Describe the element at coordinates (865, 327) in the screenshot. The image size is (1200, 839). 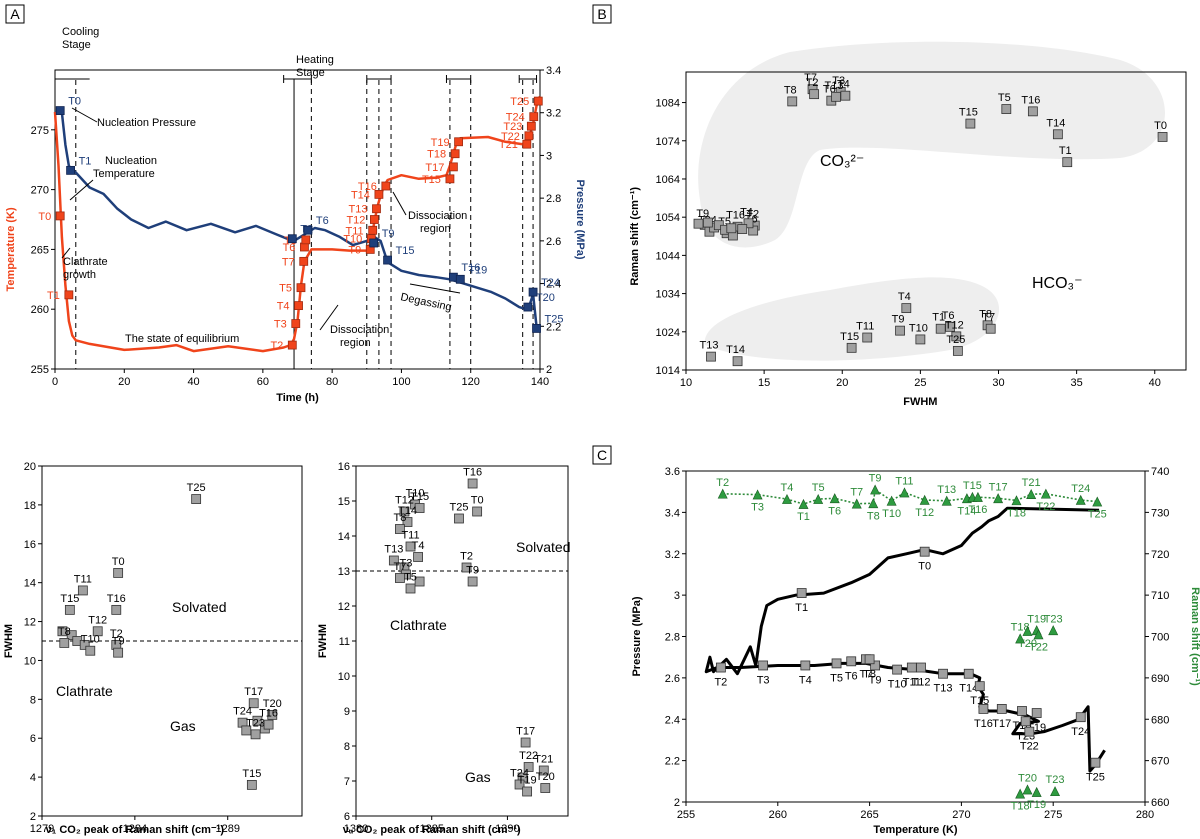
I see `point-label: T11` at that location.